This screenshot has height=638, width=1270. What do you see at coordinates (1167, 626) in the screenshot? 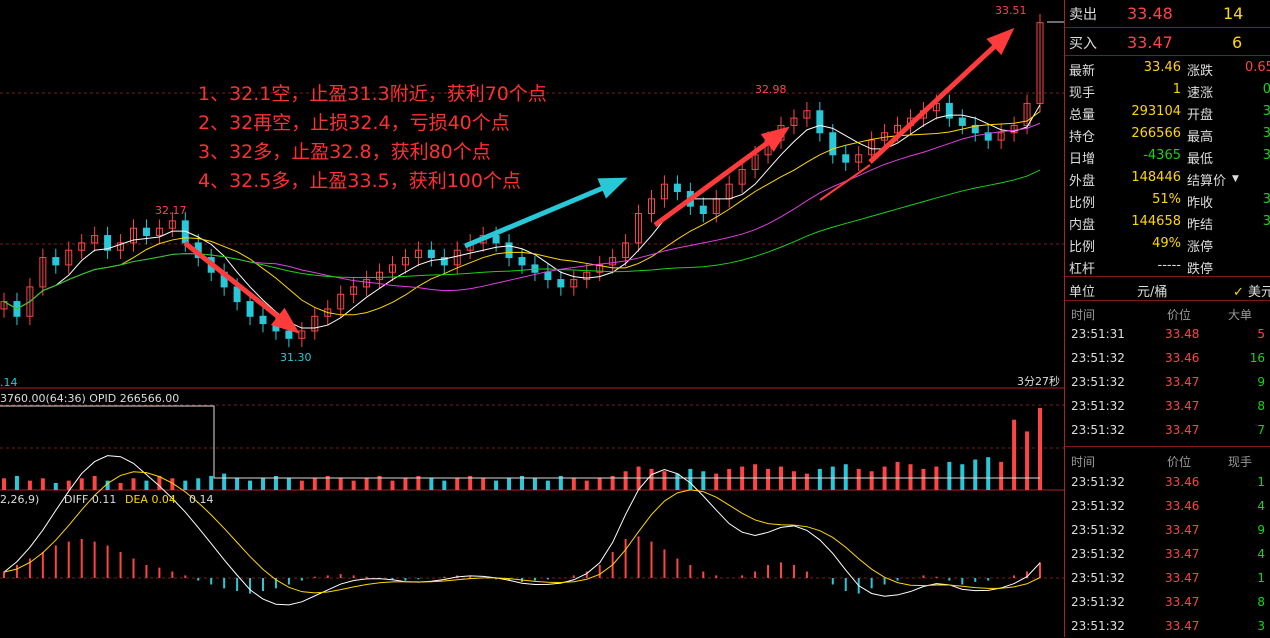
I see `tick-row: 23:51:32 33.47 3` at bounding box center [1167, 626].